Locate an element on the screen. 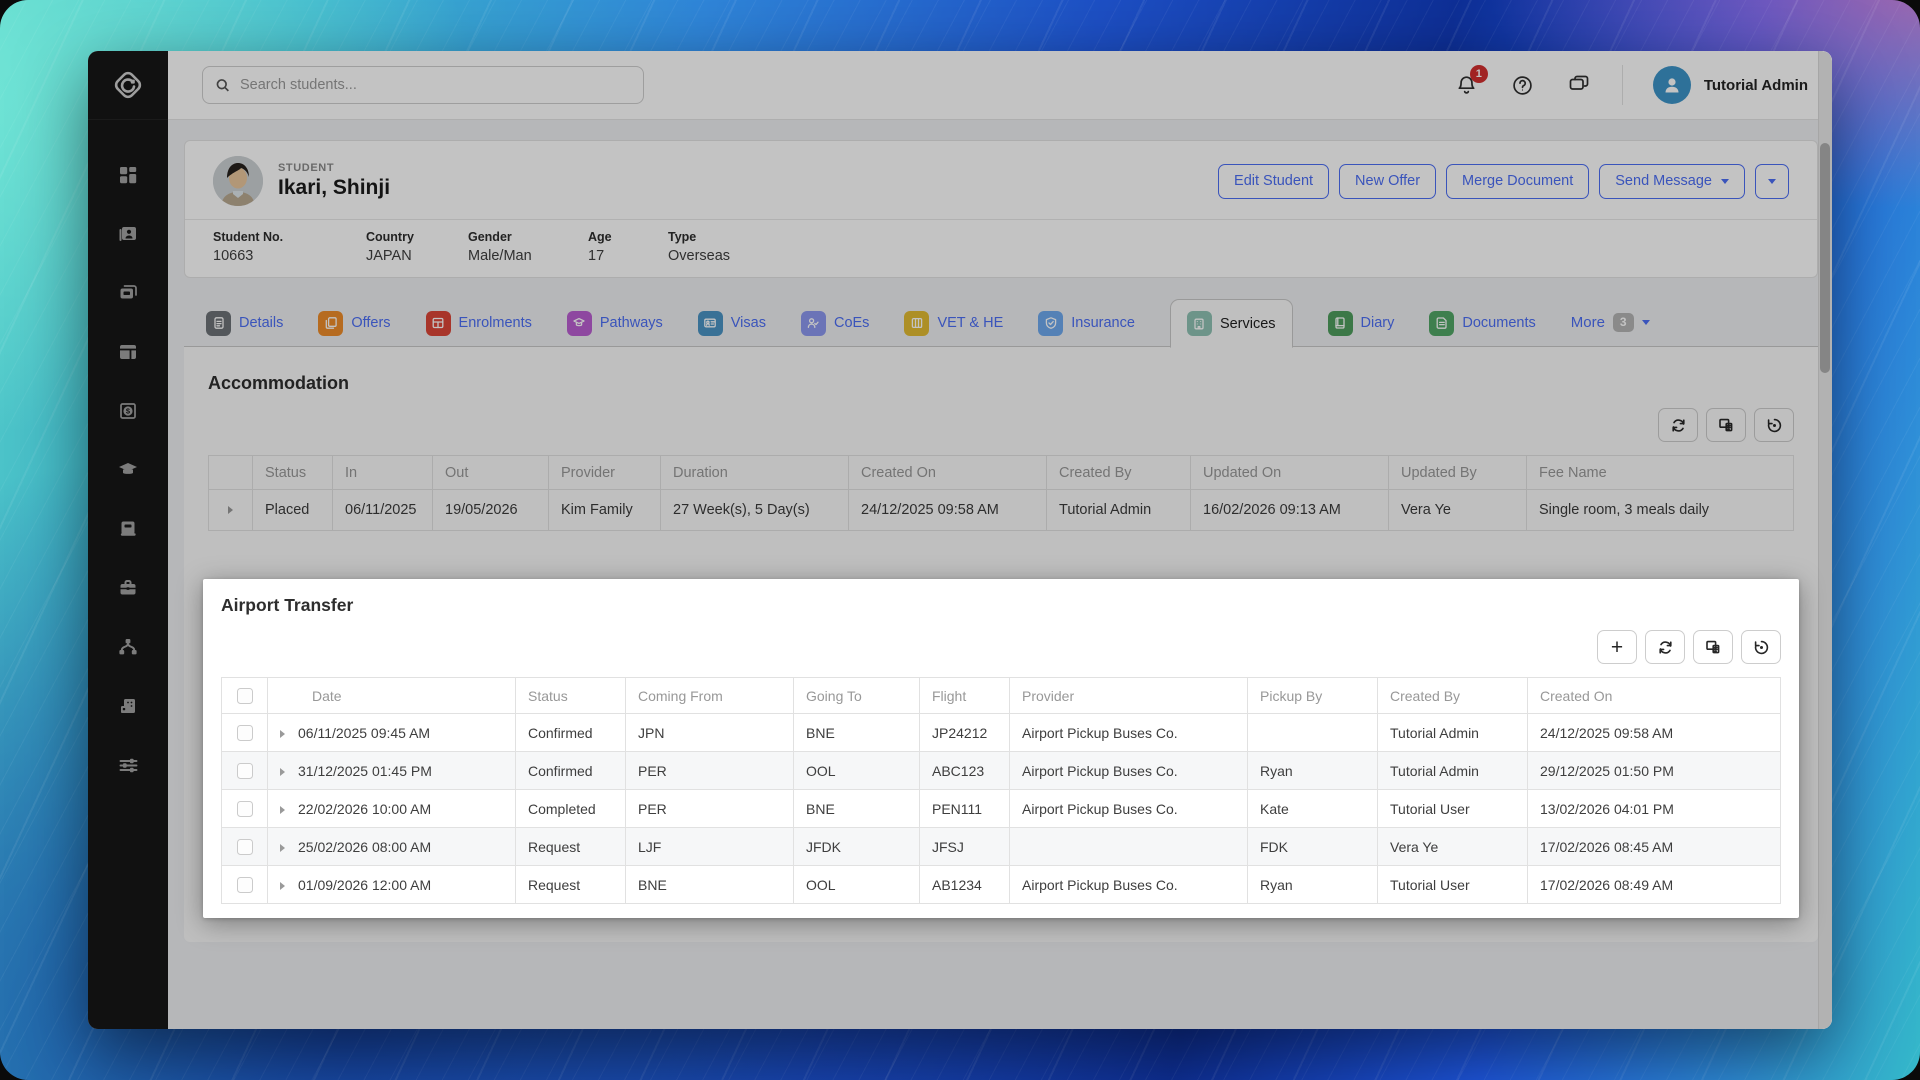 Image resolution: width=1920 pixels, height=1080 pixels. column-header: Date is located at coordinates (391, 695).